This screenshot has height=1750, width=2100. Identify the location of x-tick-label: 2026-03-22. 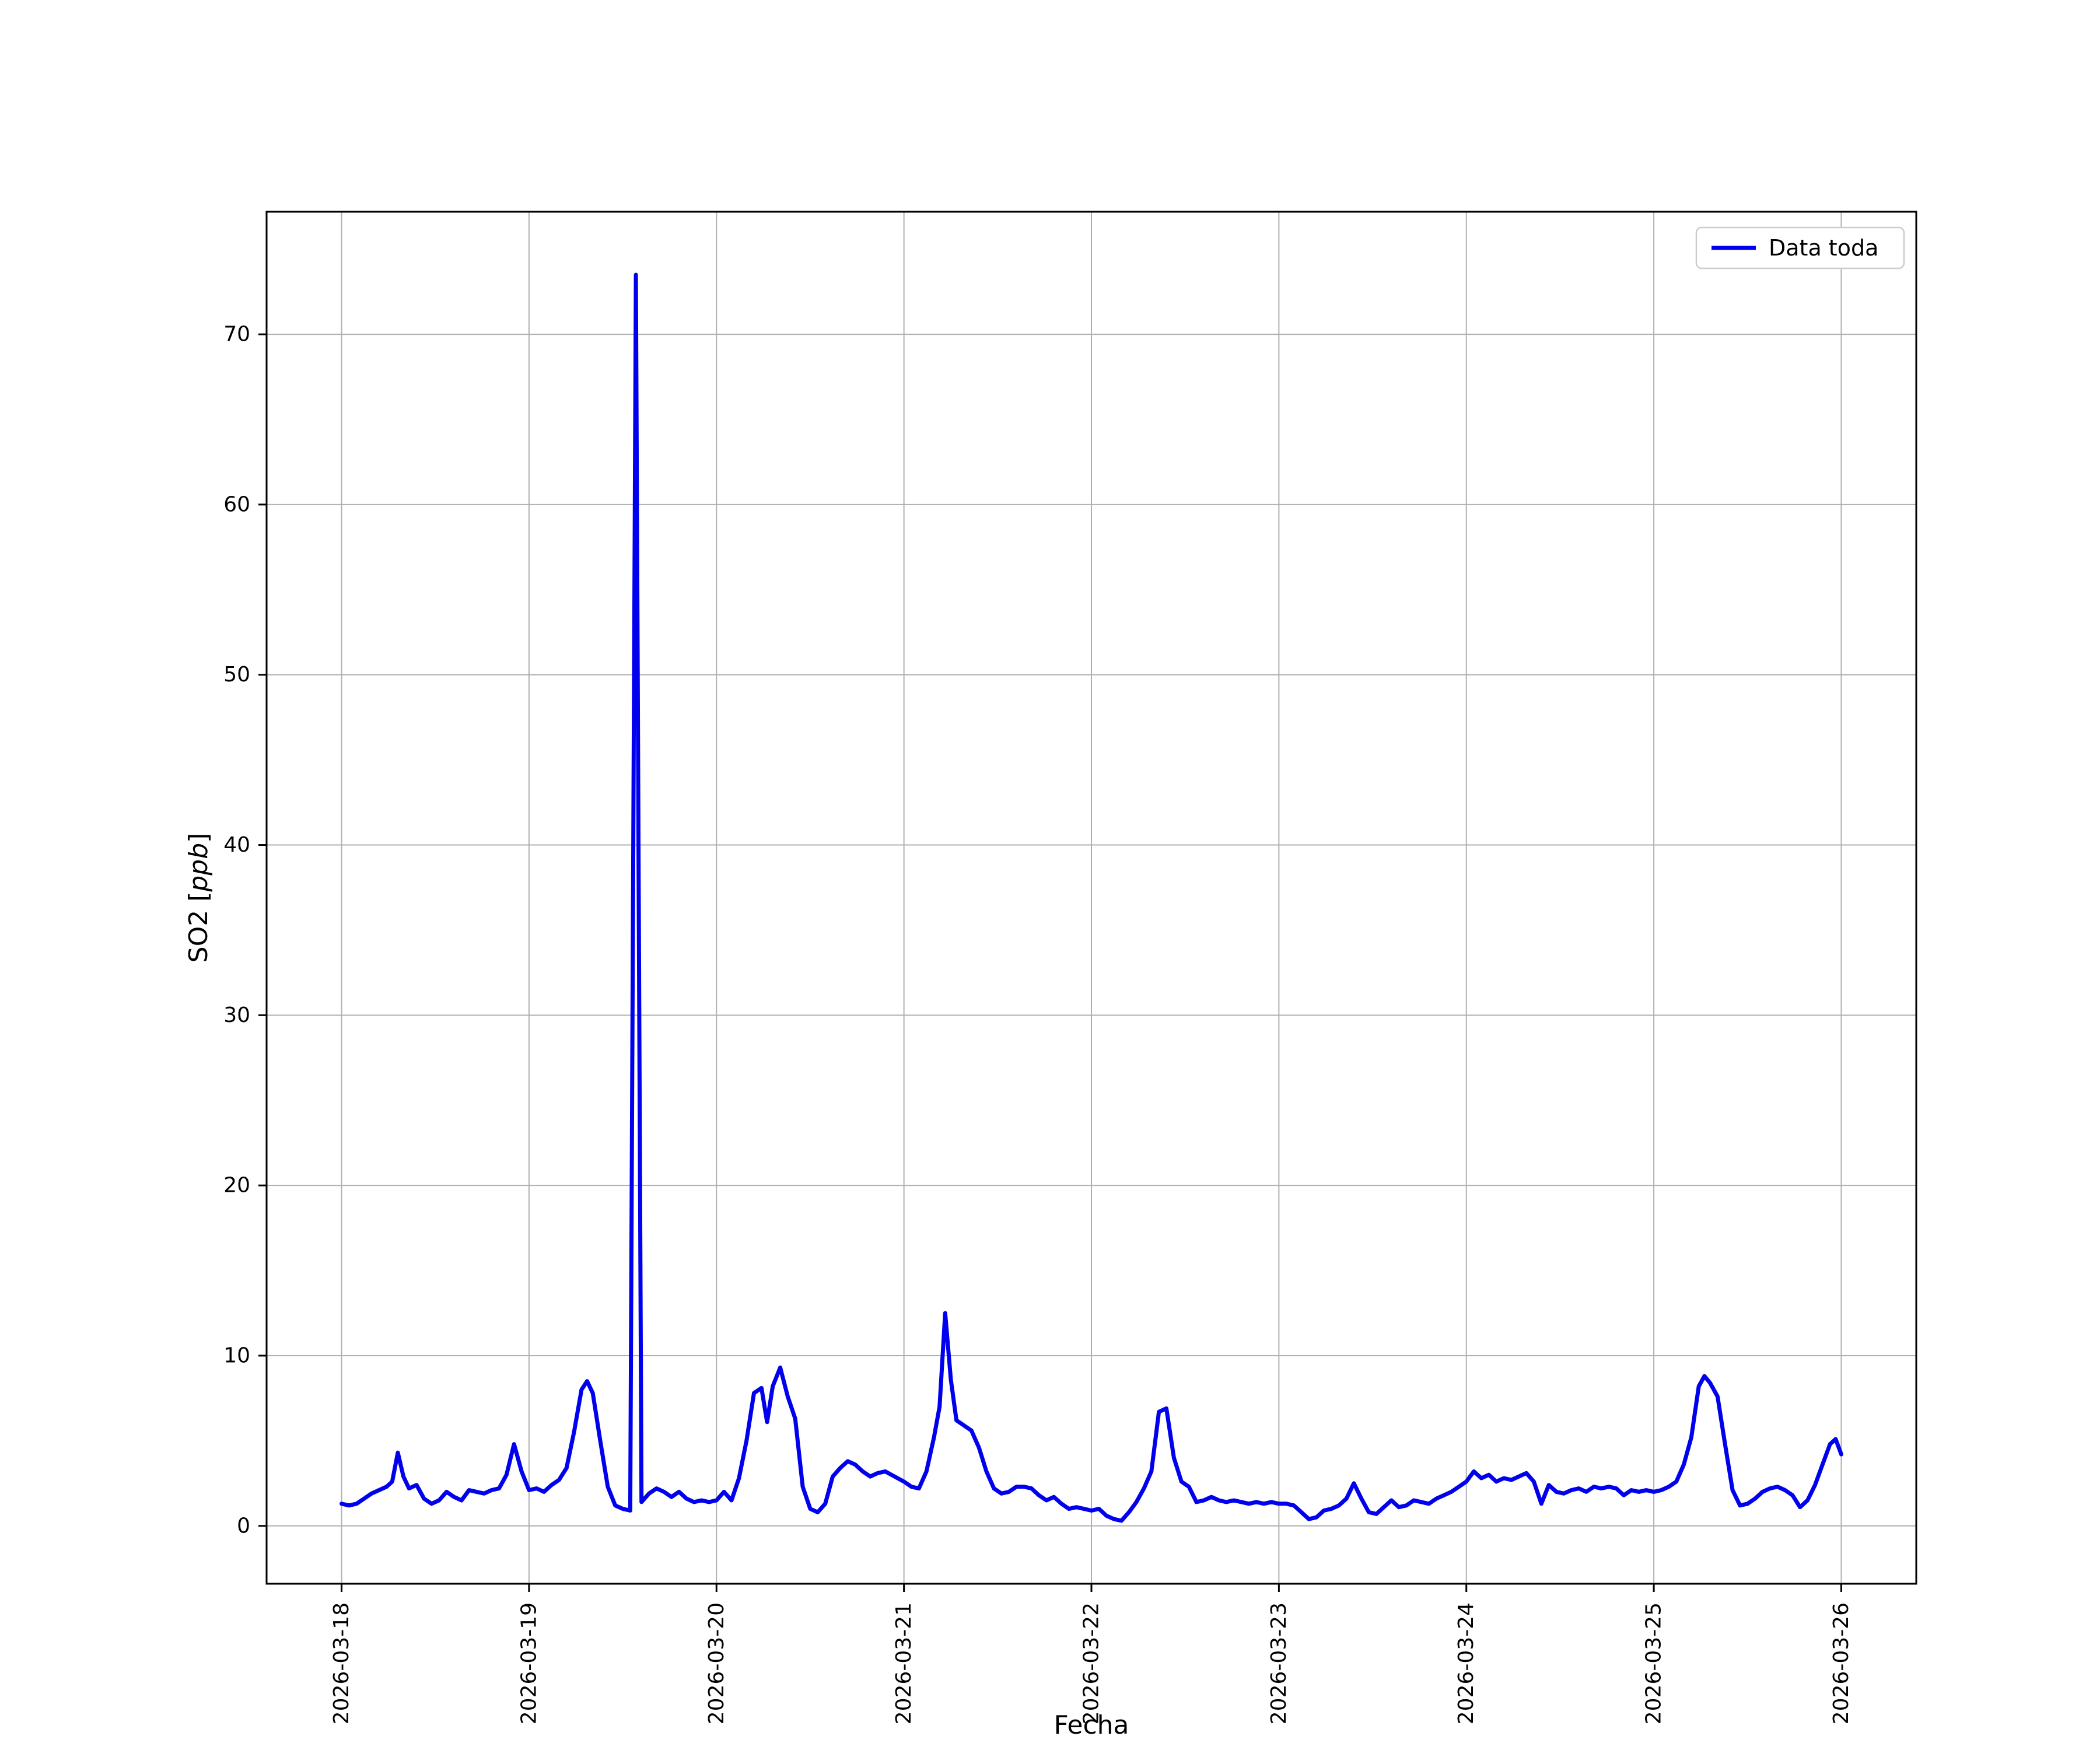
(1092, 1663).